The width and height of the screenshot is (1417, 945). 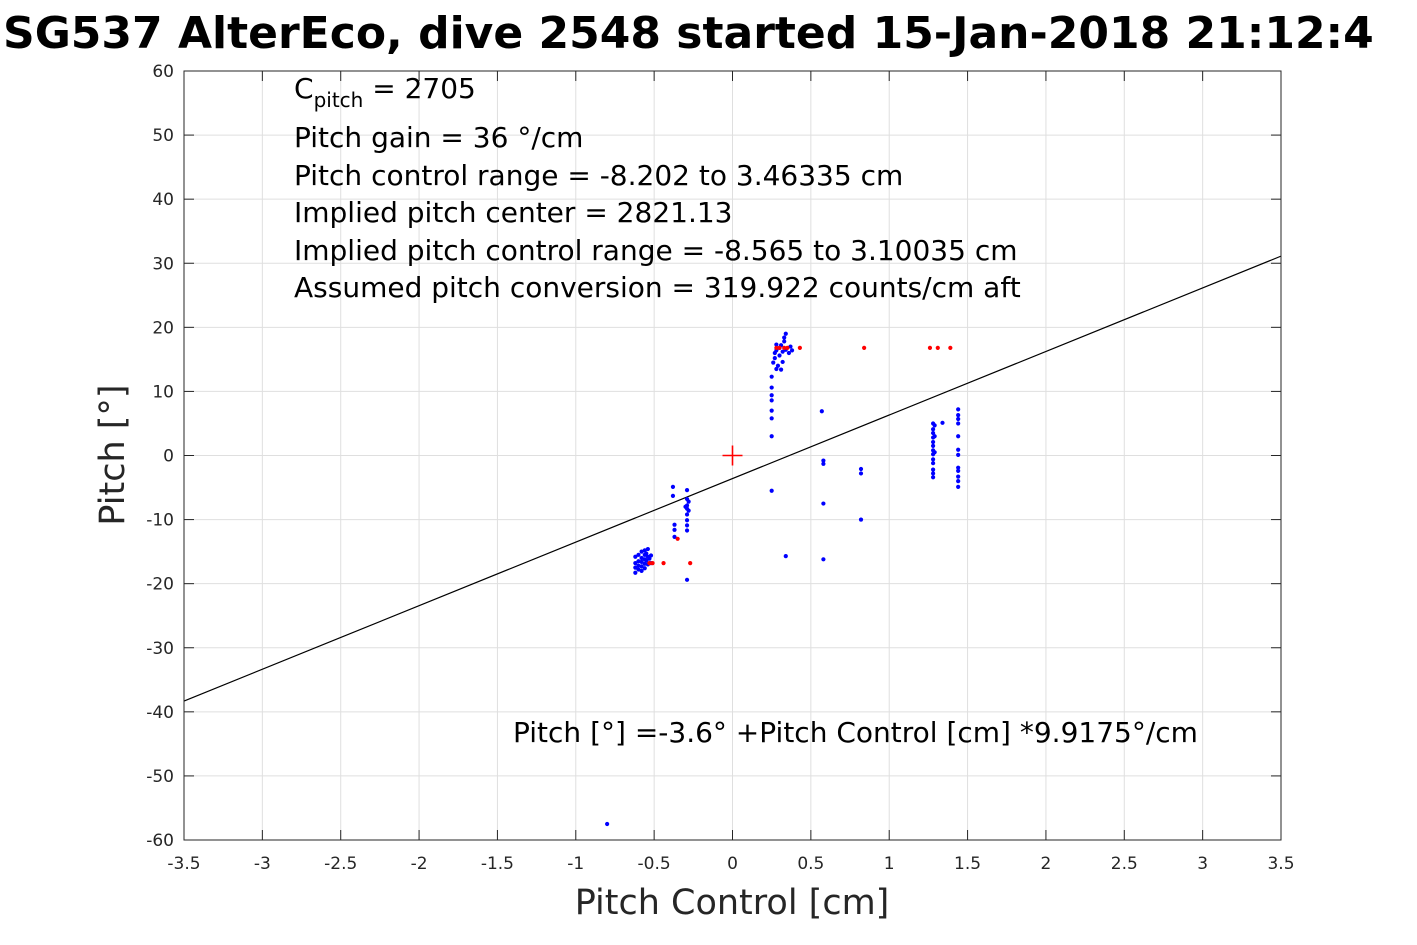 What do you see at coordinates (419, 88) in the screenshot?
I see `c-pitch-value: = 2705` at bounding box center [419, 88].